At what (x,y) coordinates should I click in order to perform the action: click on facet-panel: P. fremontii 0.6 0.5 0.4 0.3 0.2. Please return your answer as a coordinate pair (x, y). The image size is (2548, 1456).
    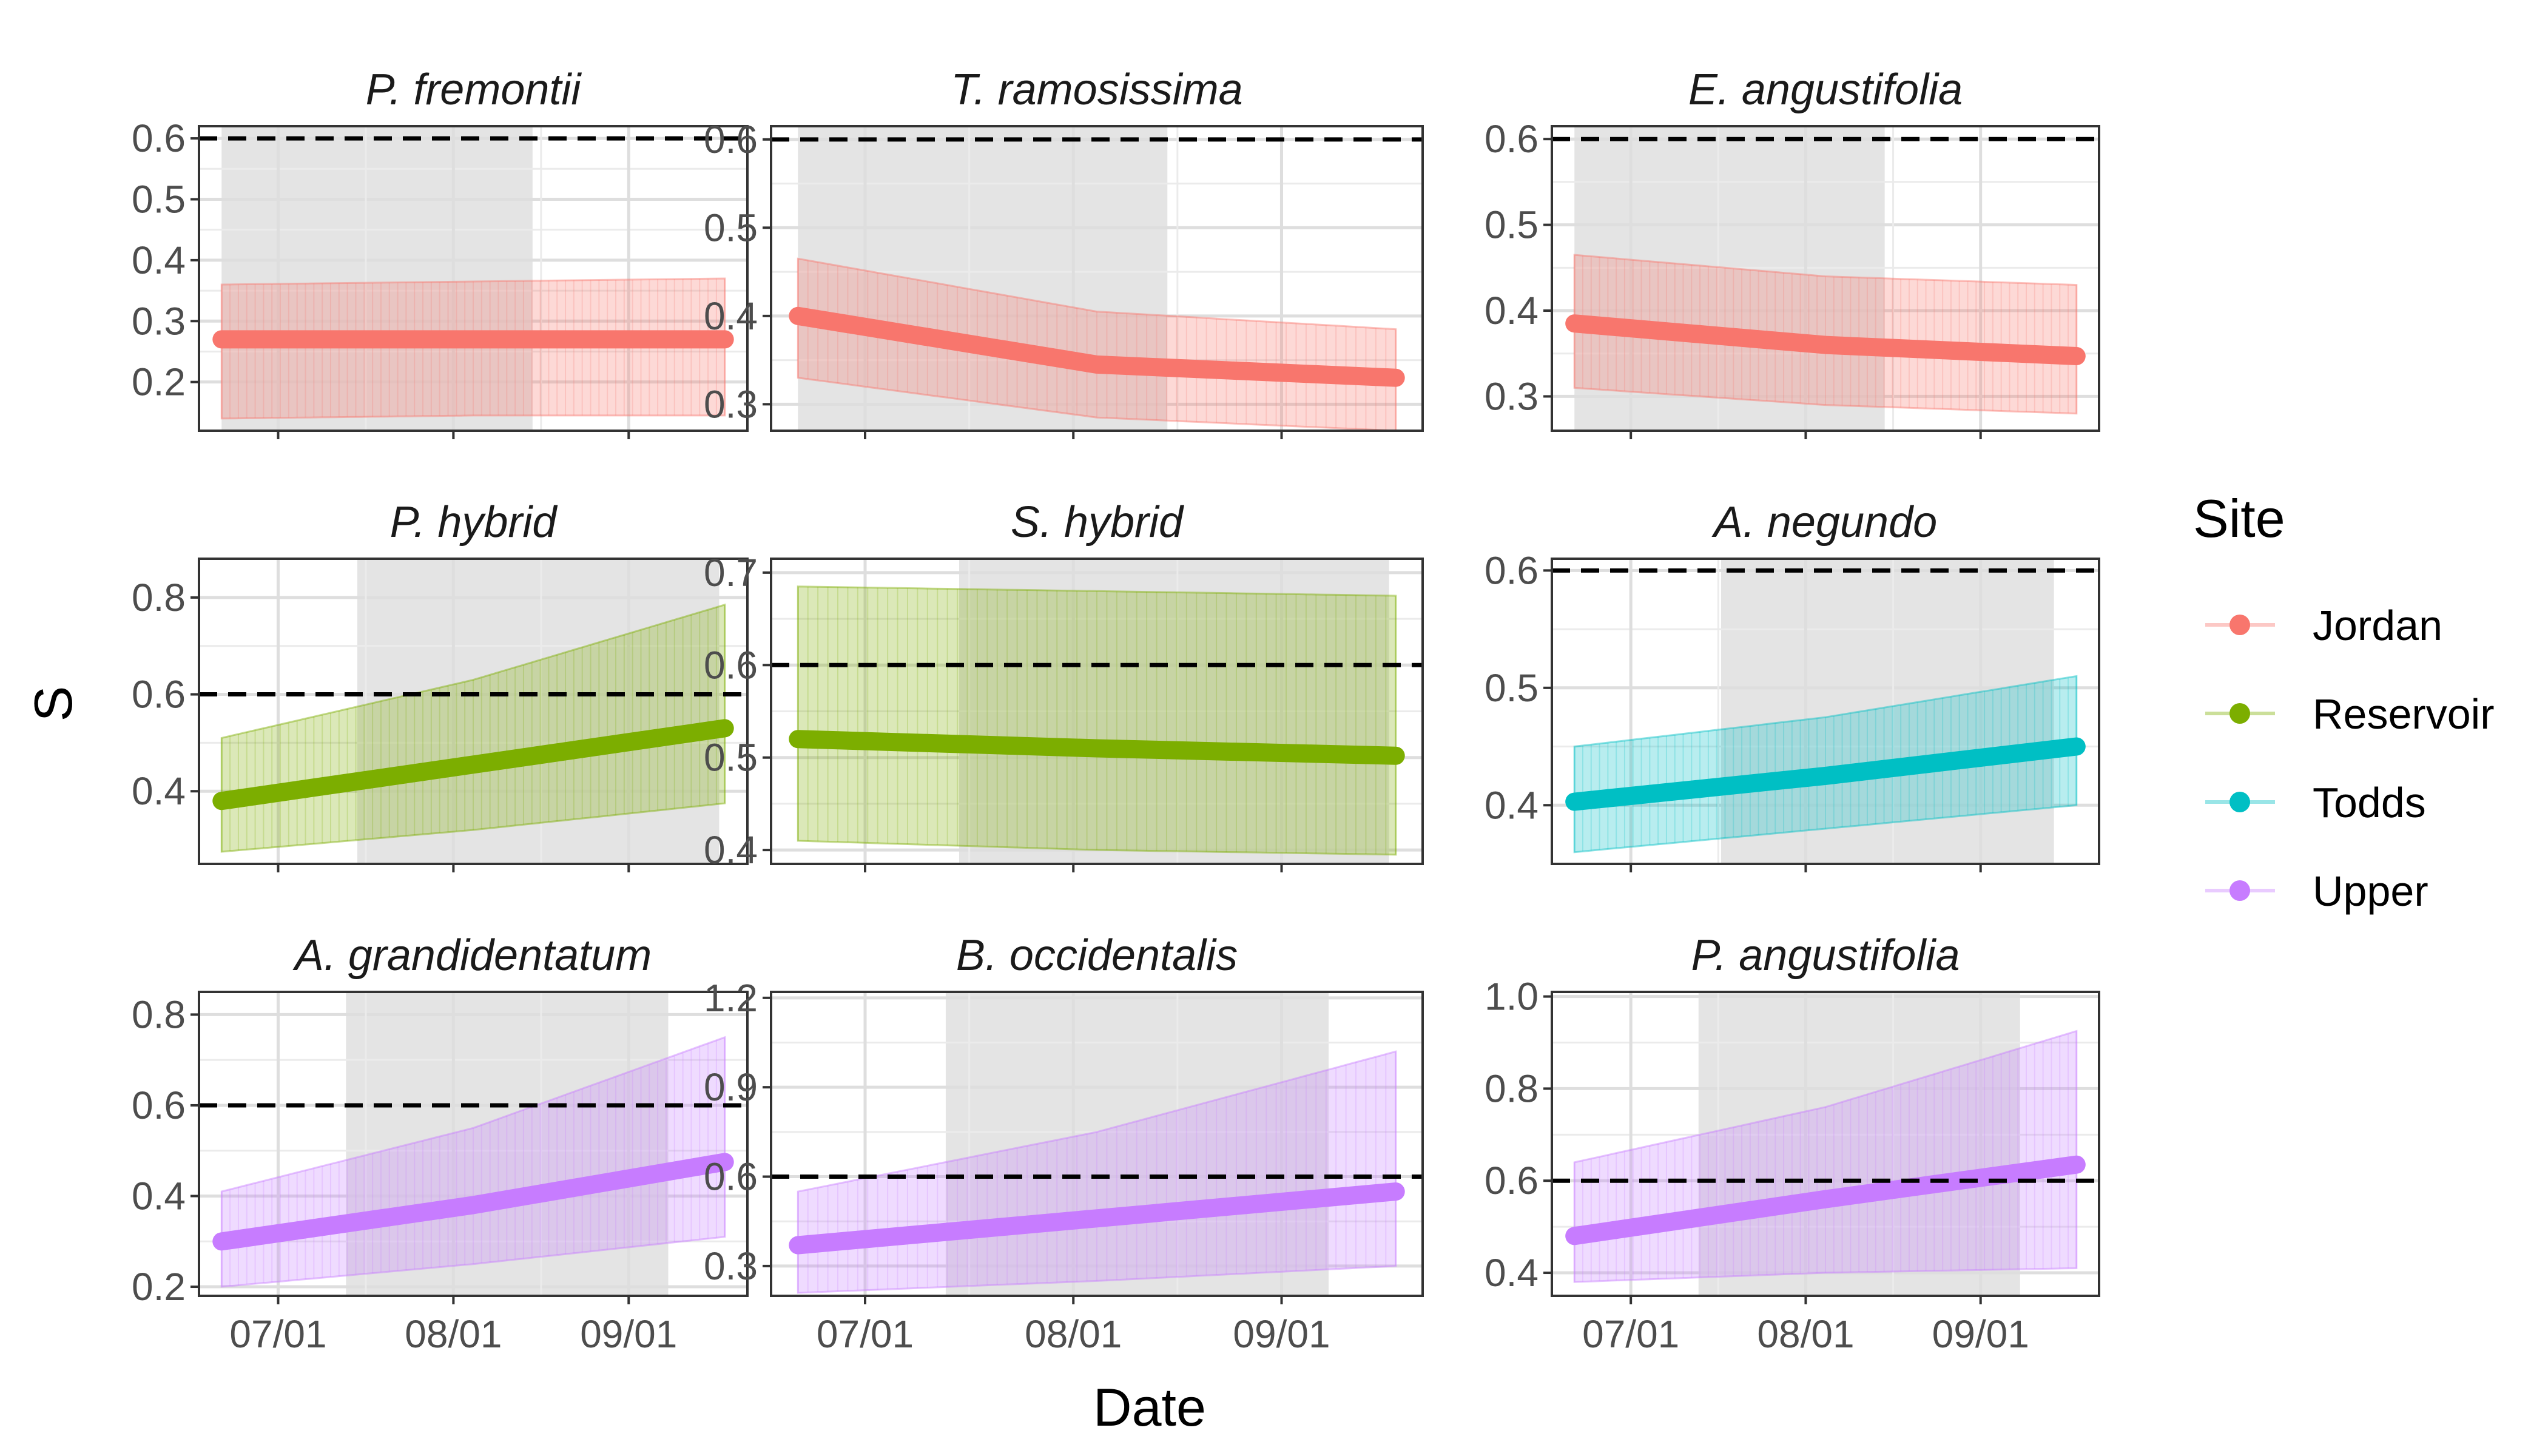
    Looking at the image, I should click on (440, 252).